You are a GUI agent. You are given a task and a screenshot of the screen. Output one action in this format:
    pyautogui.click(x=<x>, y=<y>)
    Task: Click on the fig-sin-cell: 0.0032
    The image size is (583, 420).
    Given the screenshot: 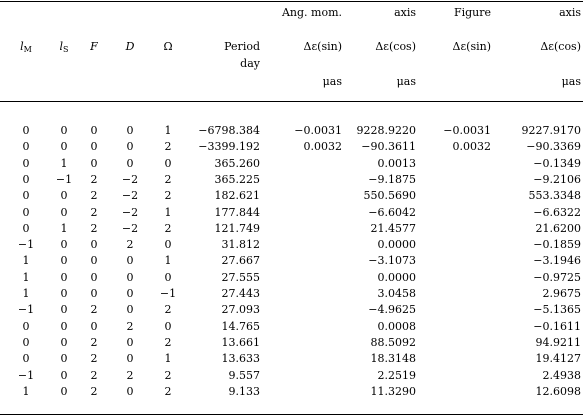 What is the action you would take?
    pyautogui.click(x=472, y=146)
    